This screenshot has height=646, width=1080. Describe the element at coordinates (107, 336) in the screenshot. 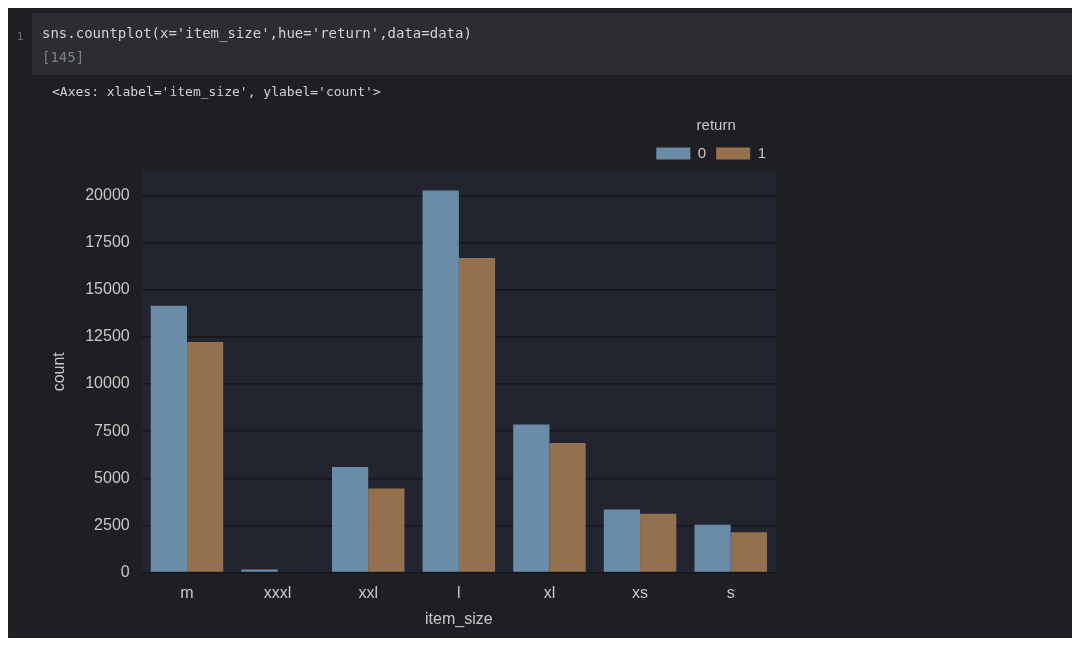

I see `y-tick-label: 12500` at that location.